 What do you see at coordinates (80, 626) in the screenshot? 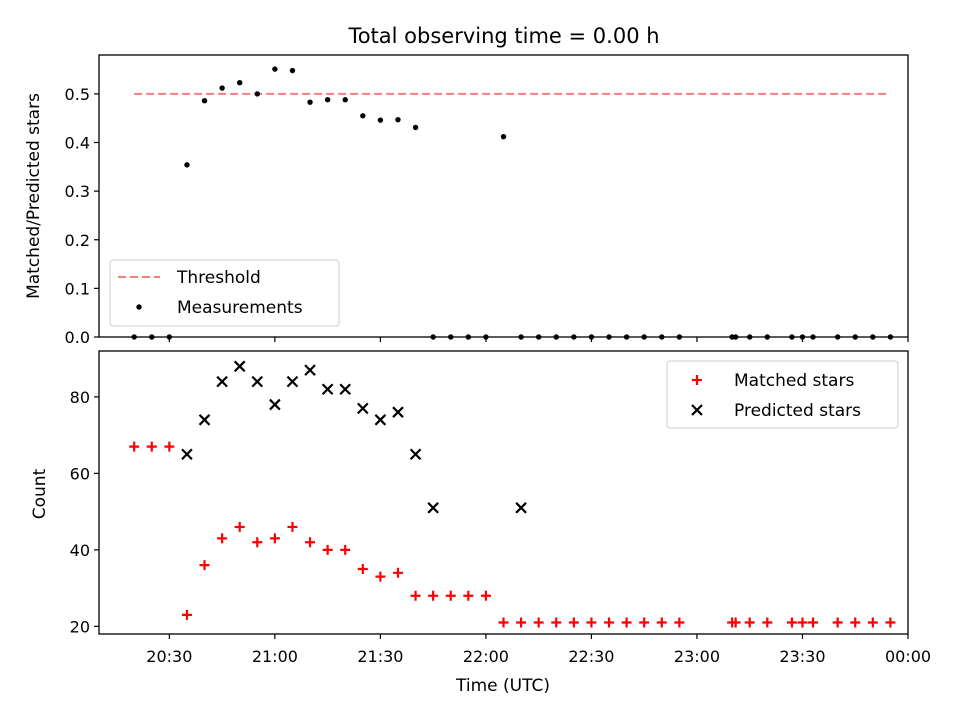
I see `y-tick-label: 20` at bounding box center [80, 626].